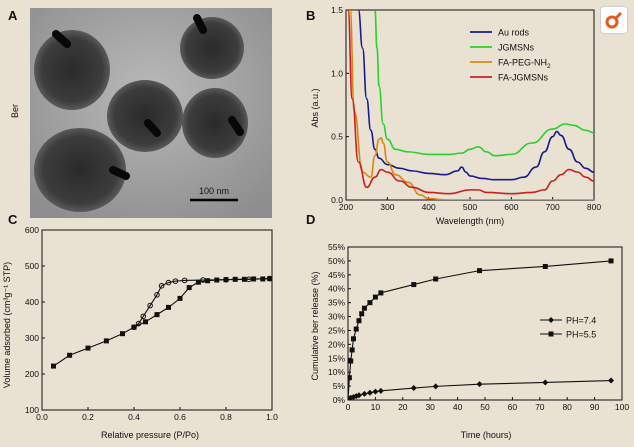  I want to click on x-tick-label: 10, so click(376, 407).